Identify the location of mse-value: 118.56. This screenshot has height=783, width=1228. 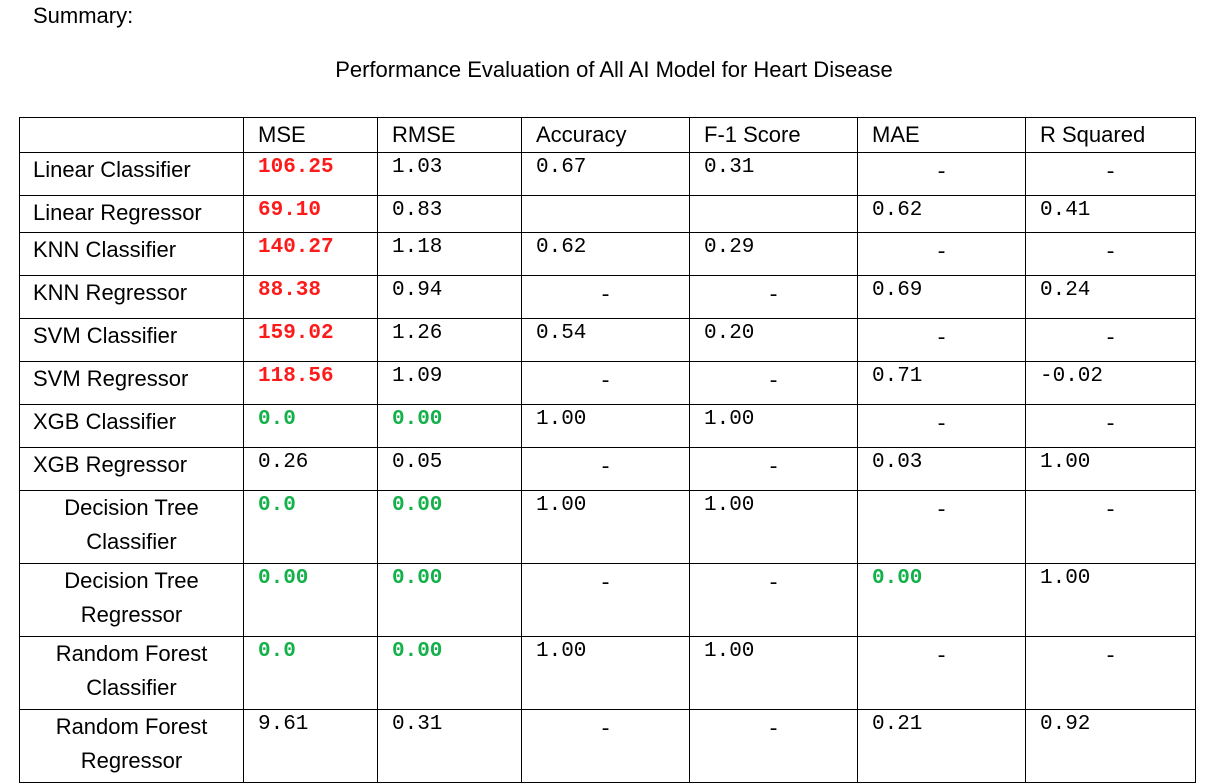
(296, 376).